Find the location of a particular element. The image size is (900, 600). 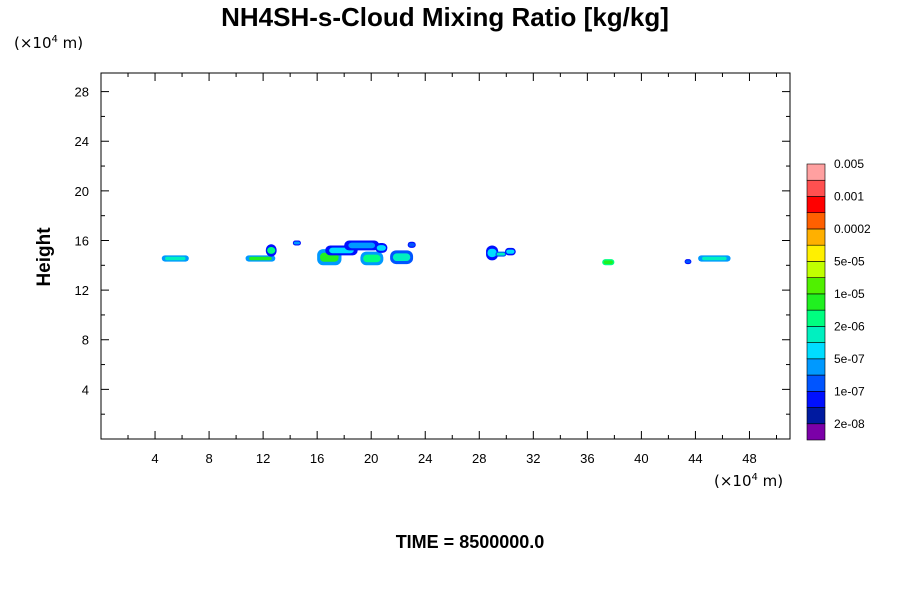

y-tick-label: 4 is located at coordinates (85, 389).